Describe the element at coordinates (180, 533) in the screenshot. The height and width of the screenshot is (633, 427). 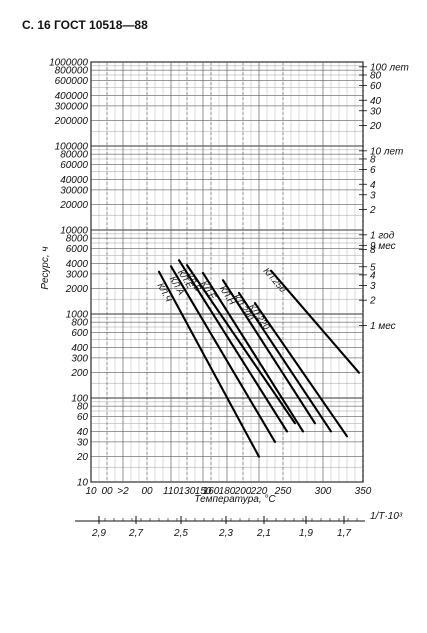
I see `reciprocal-tick-label: 2,5` at that location.